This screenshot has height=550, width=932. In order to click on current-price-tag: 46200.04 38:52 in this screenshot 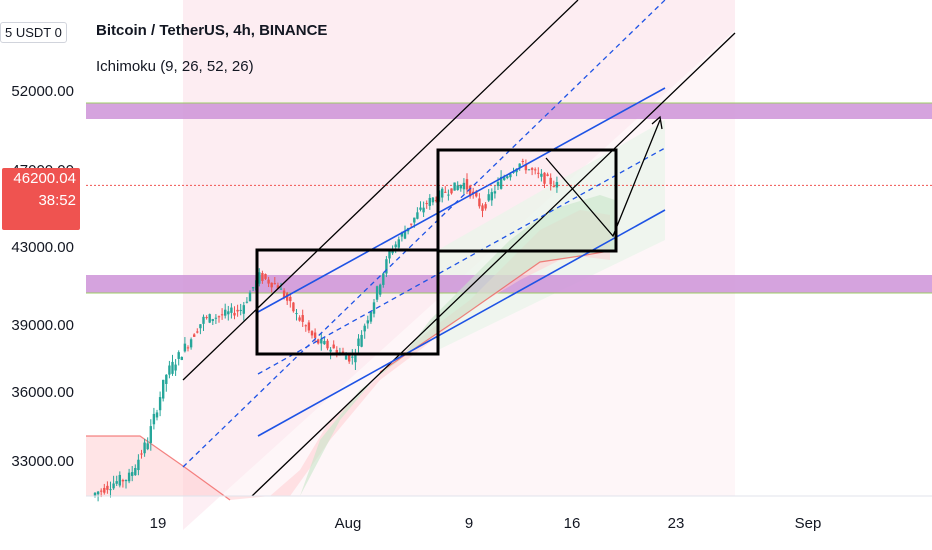, I will do `click(41, 199)`.